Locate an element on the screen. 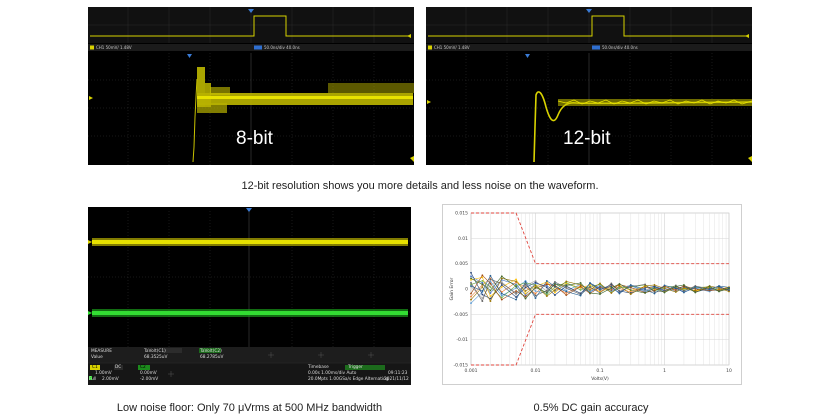 Image resolution: width=840 pixels, height=420 pixels. timebase-title: Timebase is located at coordinates (318, 367).